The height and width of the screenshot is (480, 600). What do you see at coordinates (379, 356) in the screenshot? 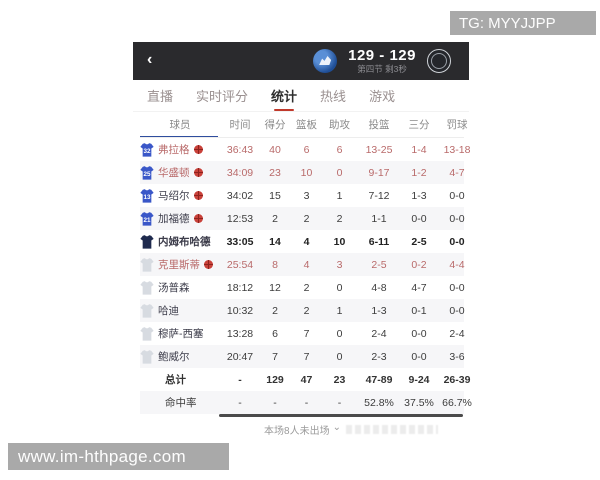
I see `stat-fg: 2-3` at bounding box center [379, 356].